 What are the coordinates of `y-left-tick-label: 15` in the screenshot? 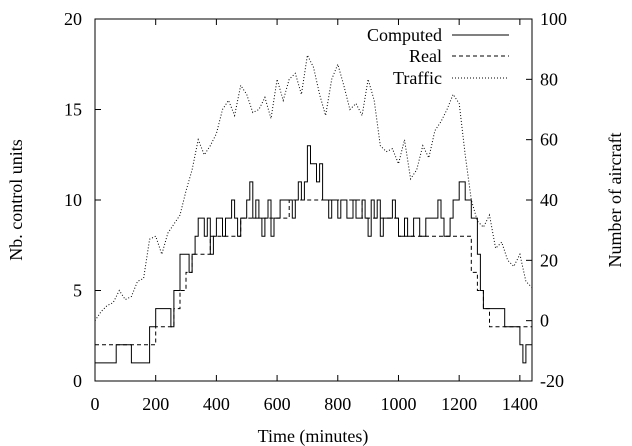 It's located at (73, 110).